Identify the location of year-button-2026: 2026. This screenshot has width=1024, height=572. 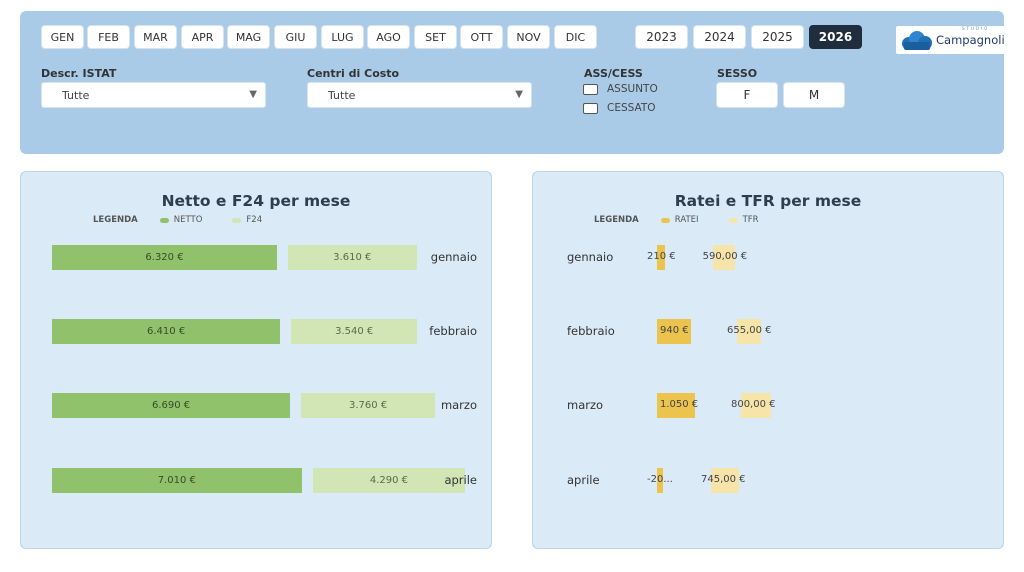
(835, 37).